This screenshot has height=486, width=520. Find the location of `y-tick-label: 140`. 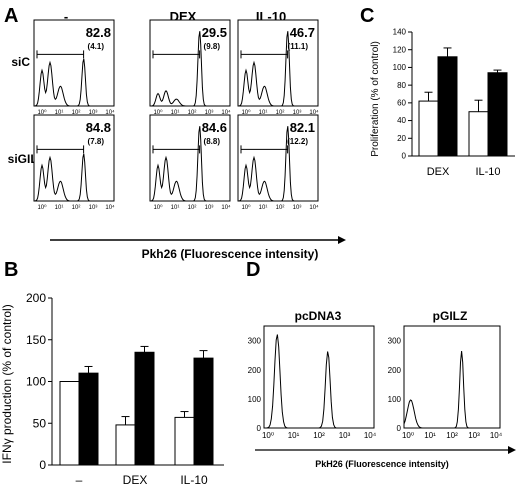

y-tick-label: 140 is located at coordinates (400, 32).